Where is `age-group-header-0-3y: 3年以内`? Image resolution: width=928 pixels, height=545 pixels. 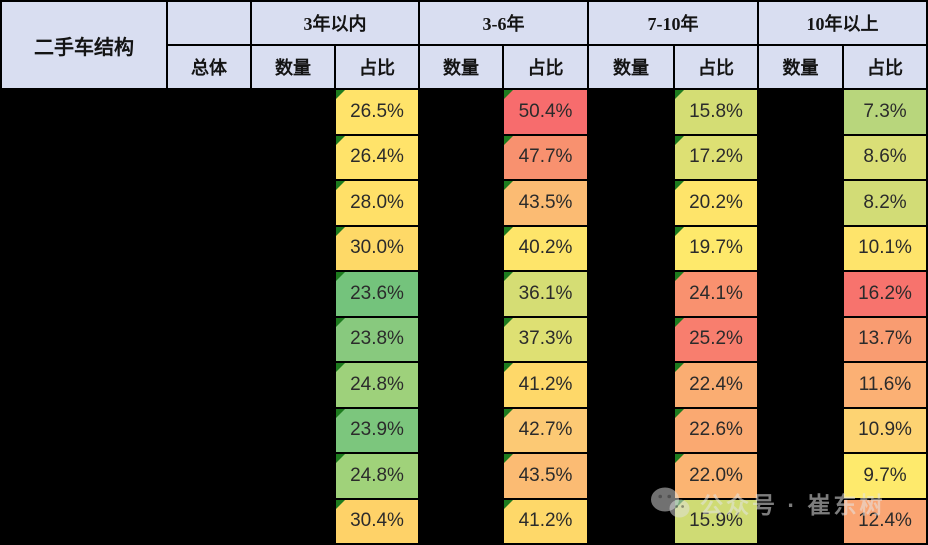 age-group-header-0-3y: 3年以内 is located at coordinates (335, 23).